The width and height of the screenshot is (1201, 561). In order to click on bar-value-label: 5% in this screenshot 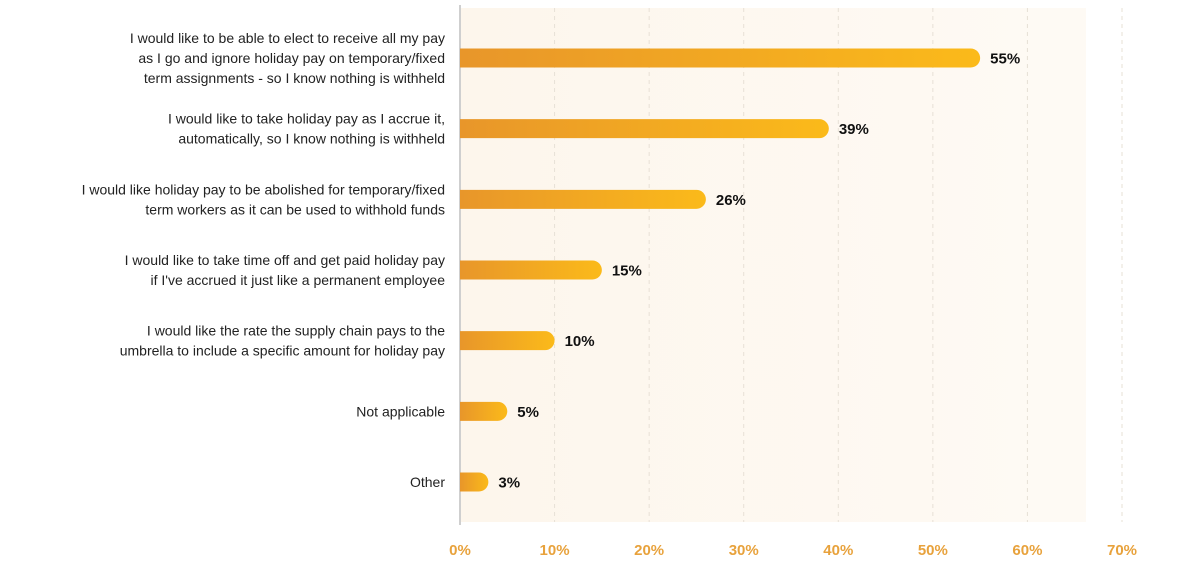, I will do `click(528, 412)`.